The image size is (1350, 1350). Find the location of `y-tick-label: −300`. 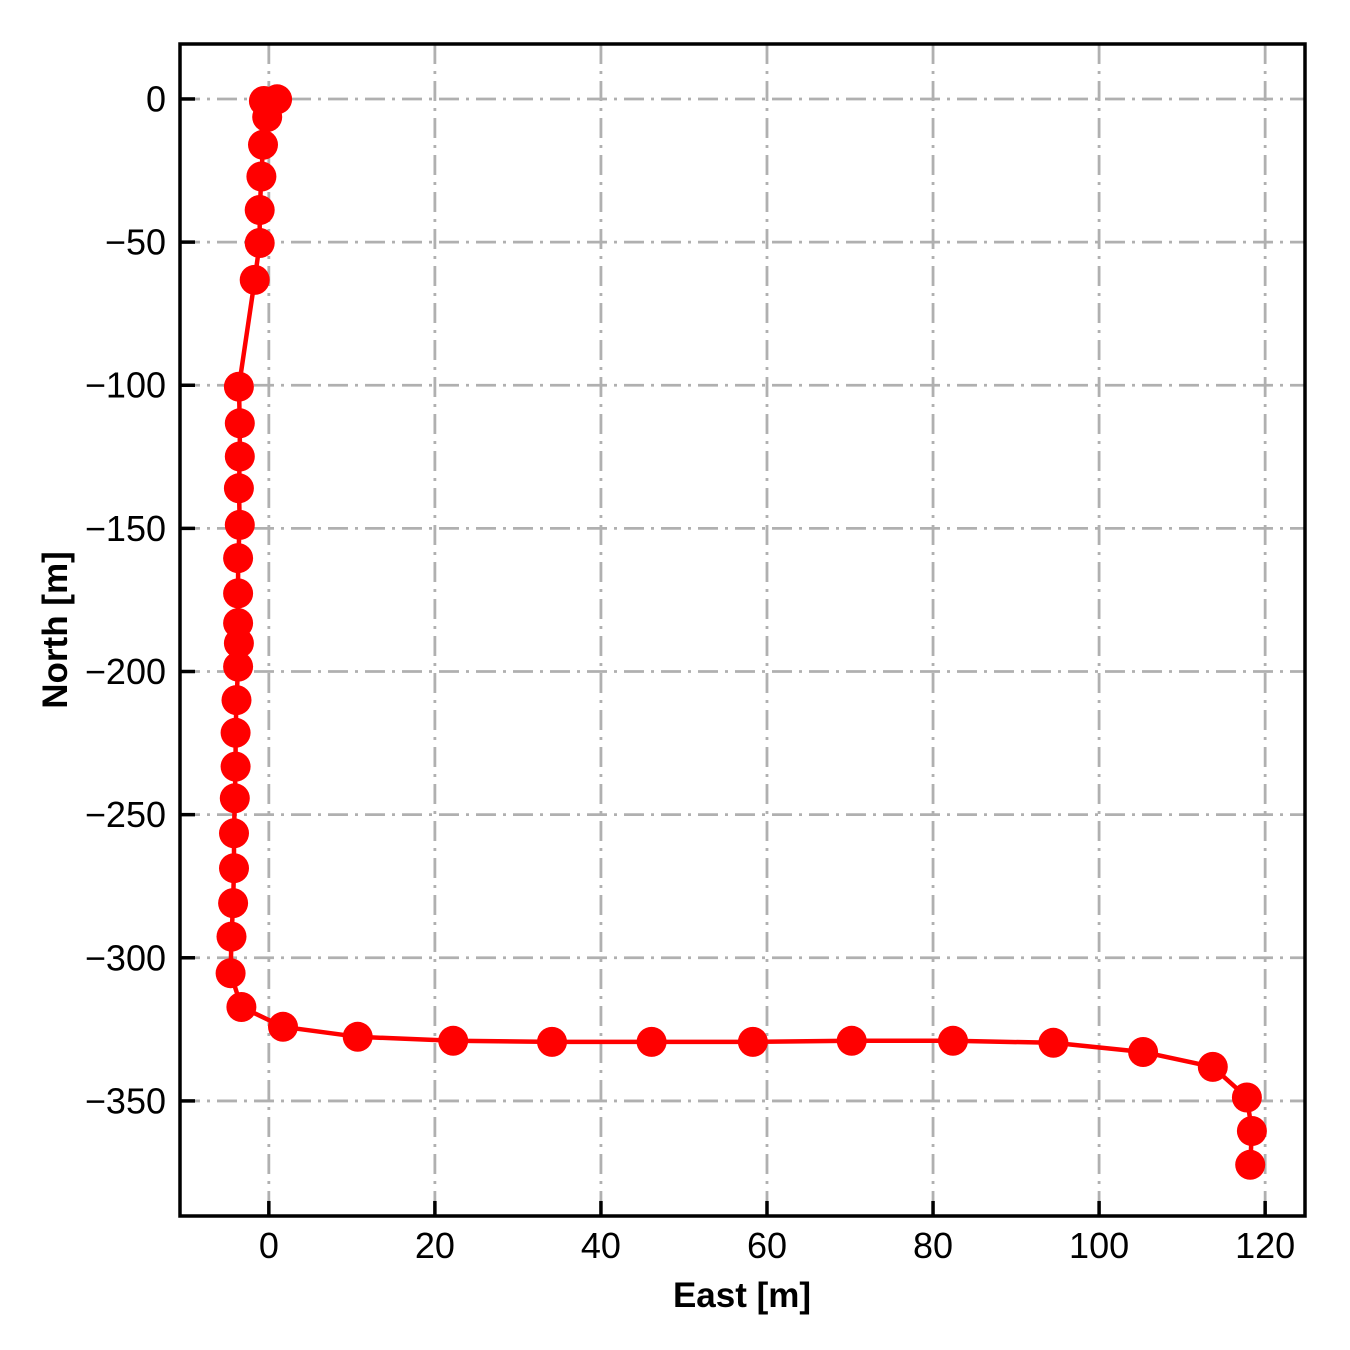

y-tick-label: −300 is located at coordinates (125, 957).